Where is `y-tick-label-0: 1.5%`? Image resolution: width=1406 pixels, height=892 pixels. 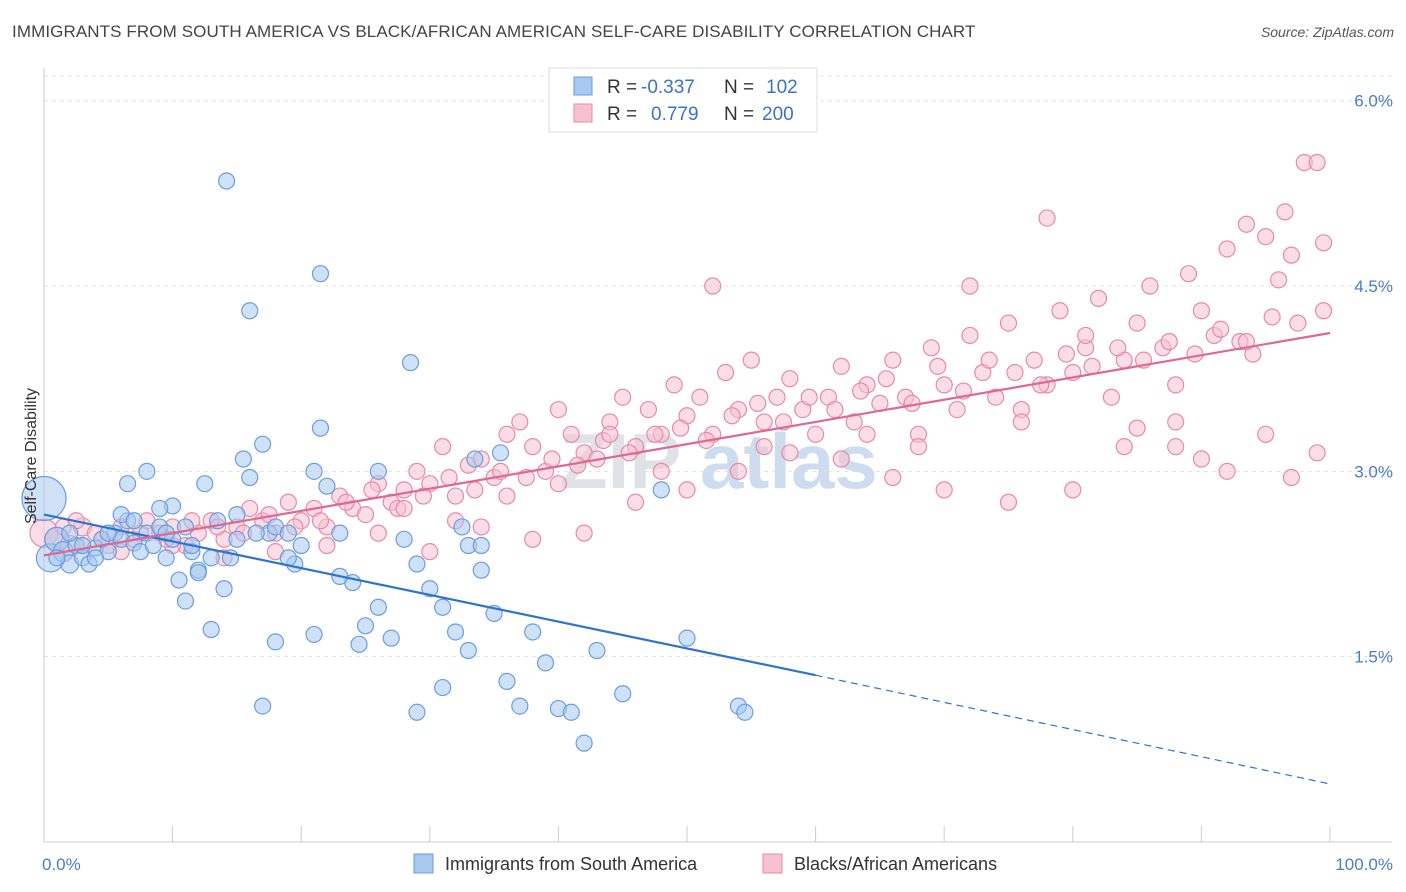
y-tick-label-0: 1.5% is located at coordinates (1373, 657).